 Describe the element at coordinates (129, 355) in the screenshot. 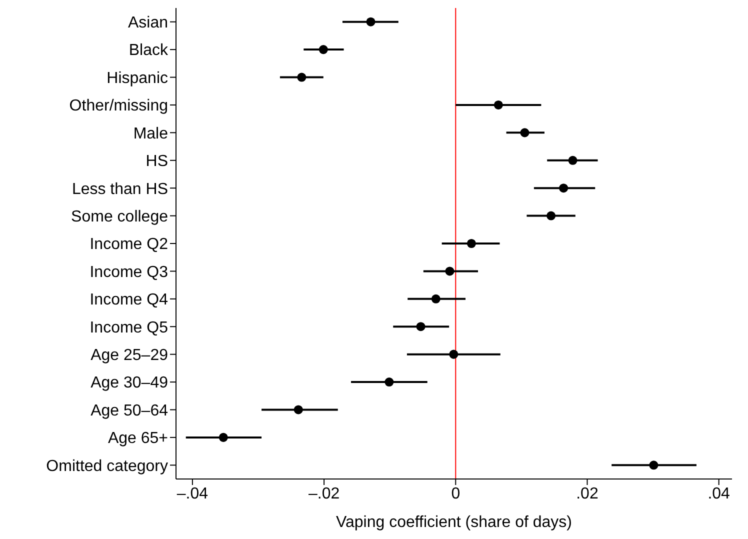

I see `y-tick-label: Age 25–29` at that location.